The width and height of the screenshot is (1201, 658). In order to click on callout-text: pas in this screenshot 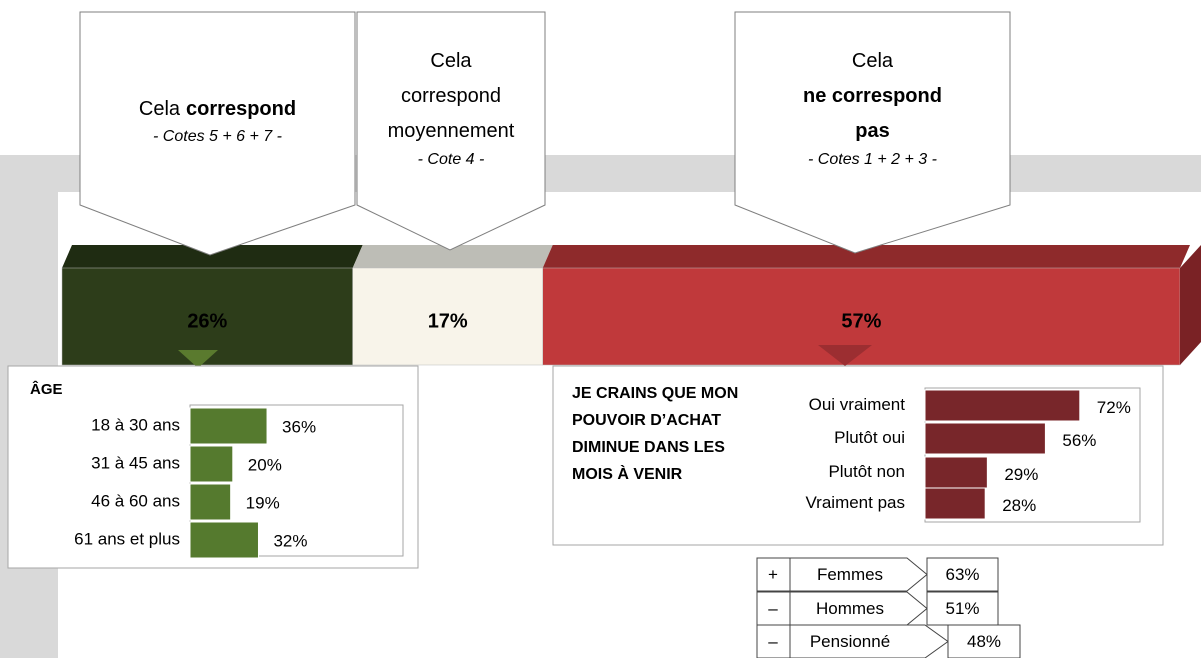, I will do `click(872, 131)`.